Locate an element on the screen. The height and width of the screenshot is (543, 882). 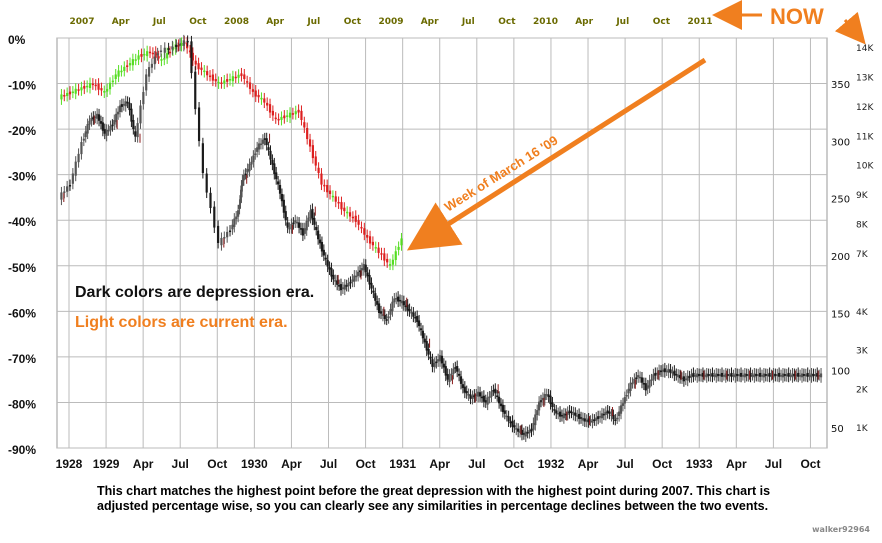
right-tick-label-depression: 350 is located at coordinates (840, 85).